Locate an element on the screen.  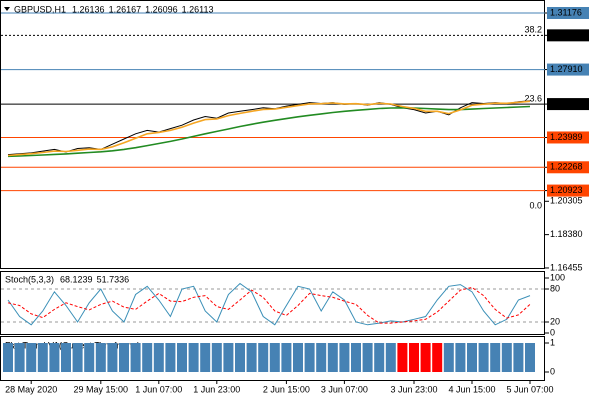
y-tick-label: 80 is located at coordinates (555, 288).